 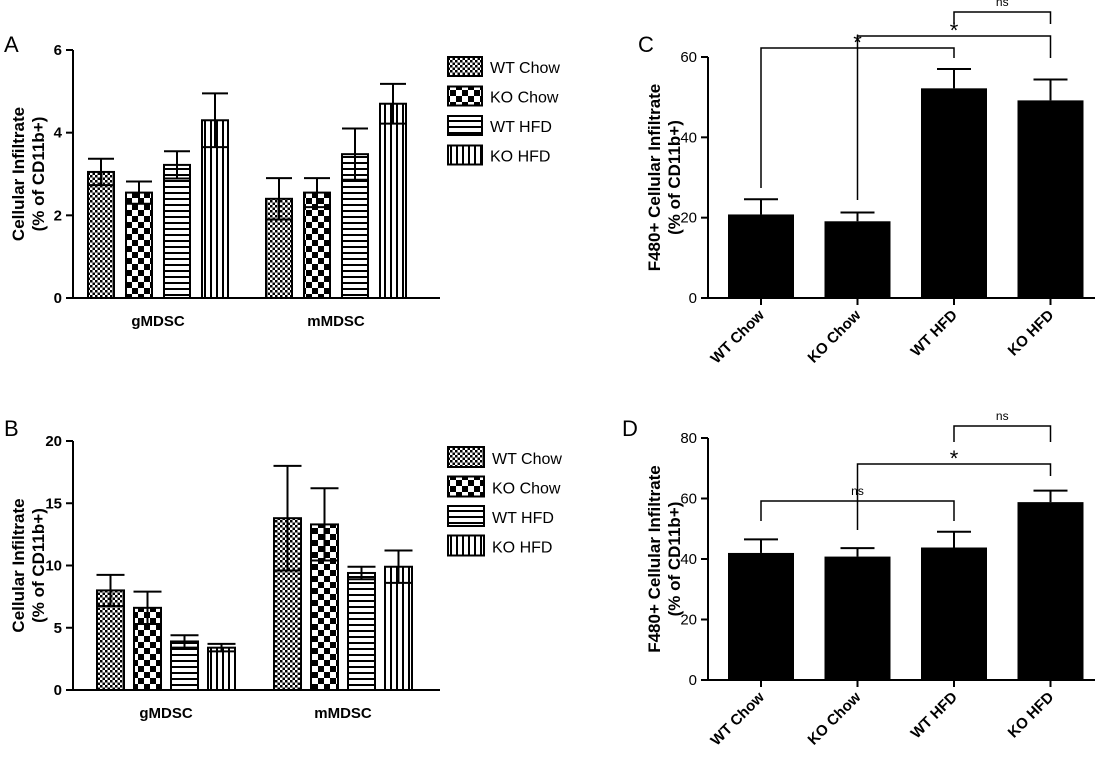 I want to click on y-tick-label: 2, so click(x=58, y=215).